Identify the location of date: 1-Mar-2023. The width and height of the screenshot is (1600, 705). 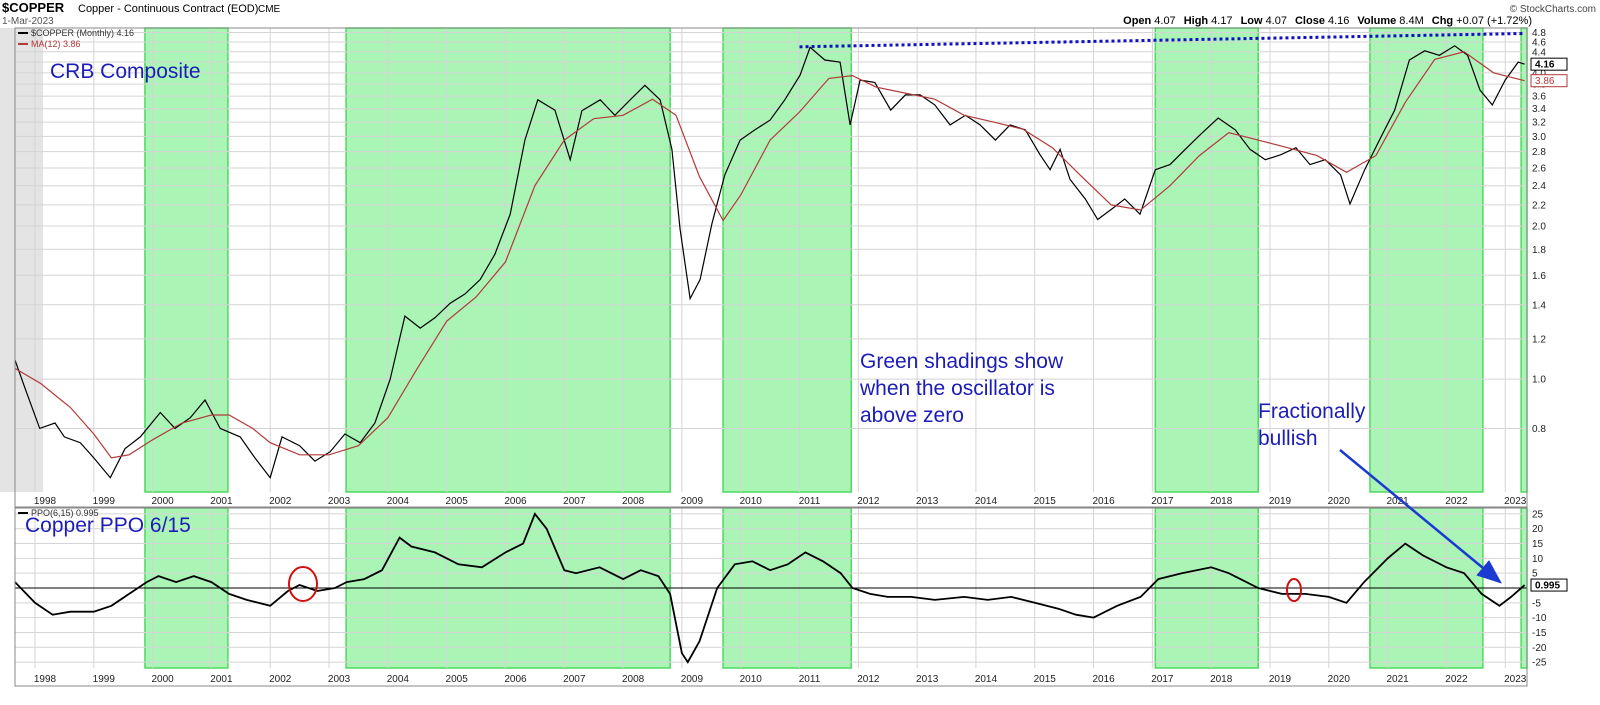
(28, 21).